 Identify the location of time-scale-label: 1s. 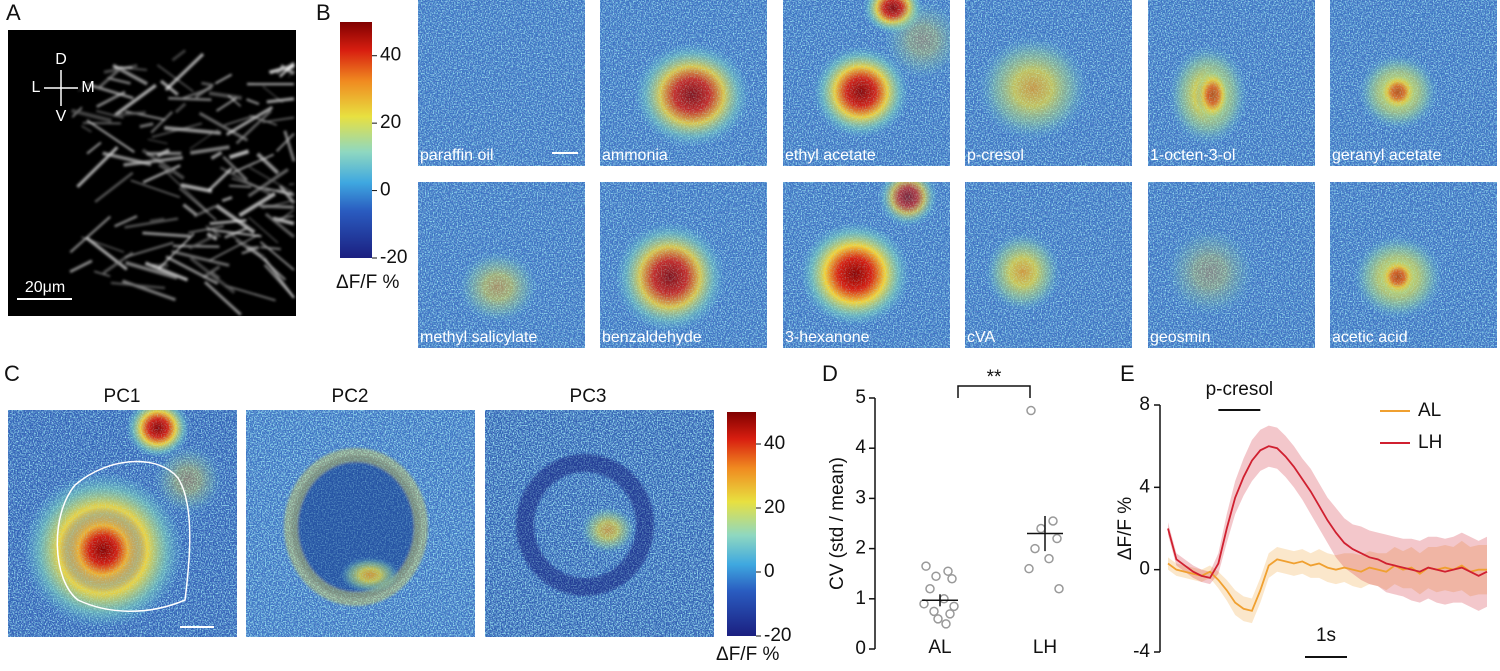
(1326, 635).